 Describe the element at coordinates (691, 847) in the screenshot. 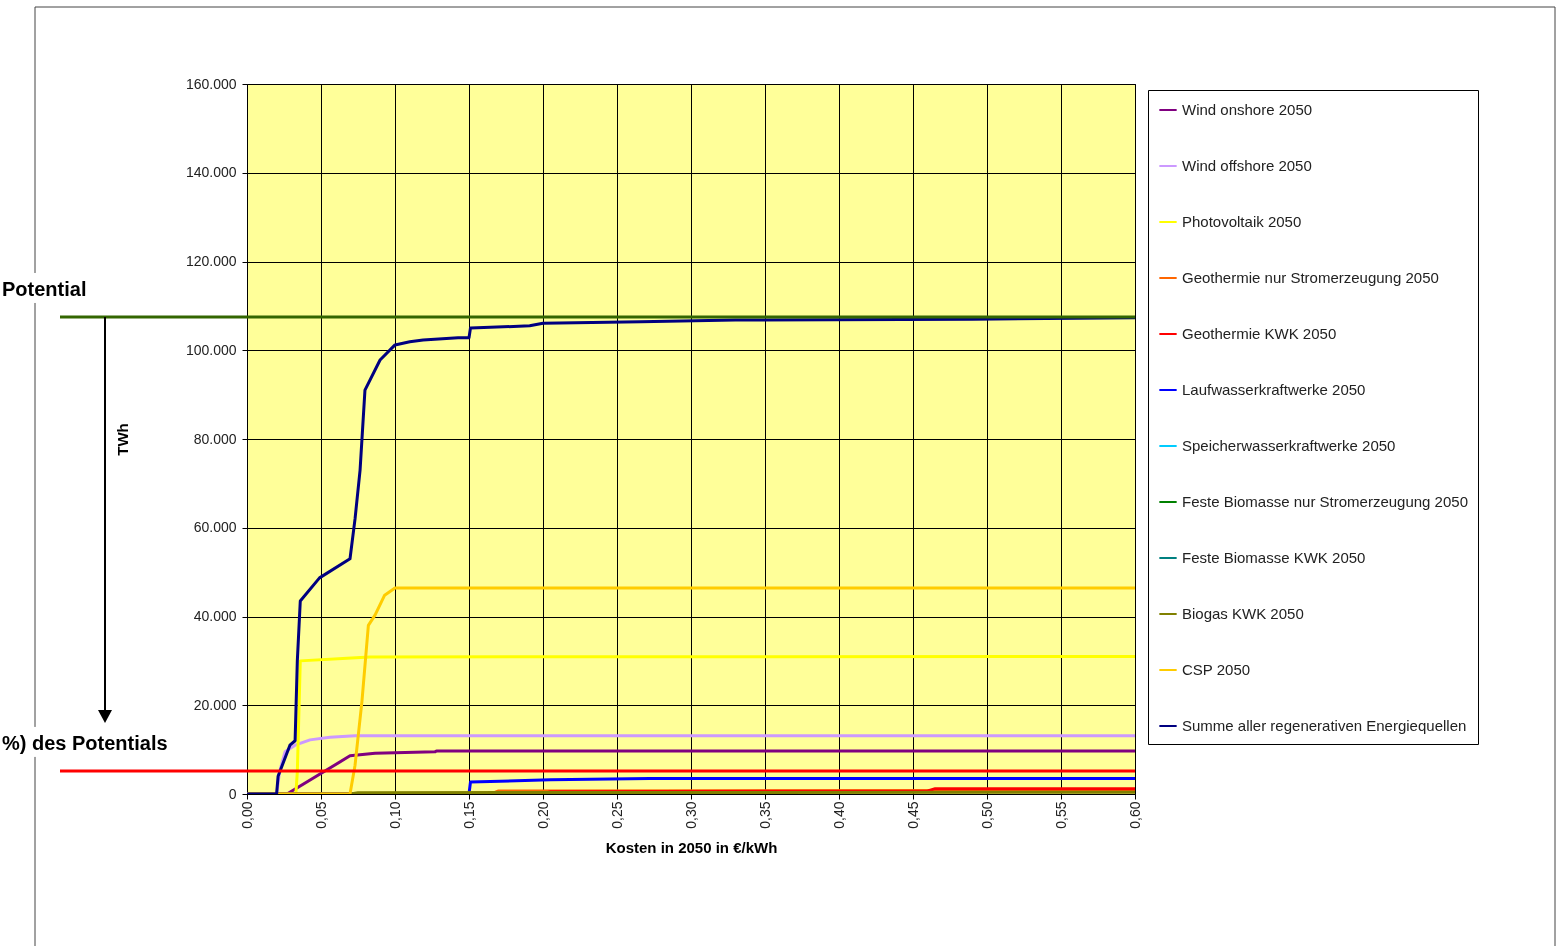

I see `x-axis-title: Kosten in 2050 in €/kWh` at that location.